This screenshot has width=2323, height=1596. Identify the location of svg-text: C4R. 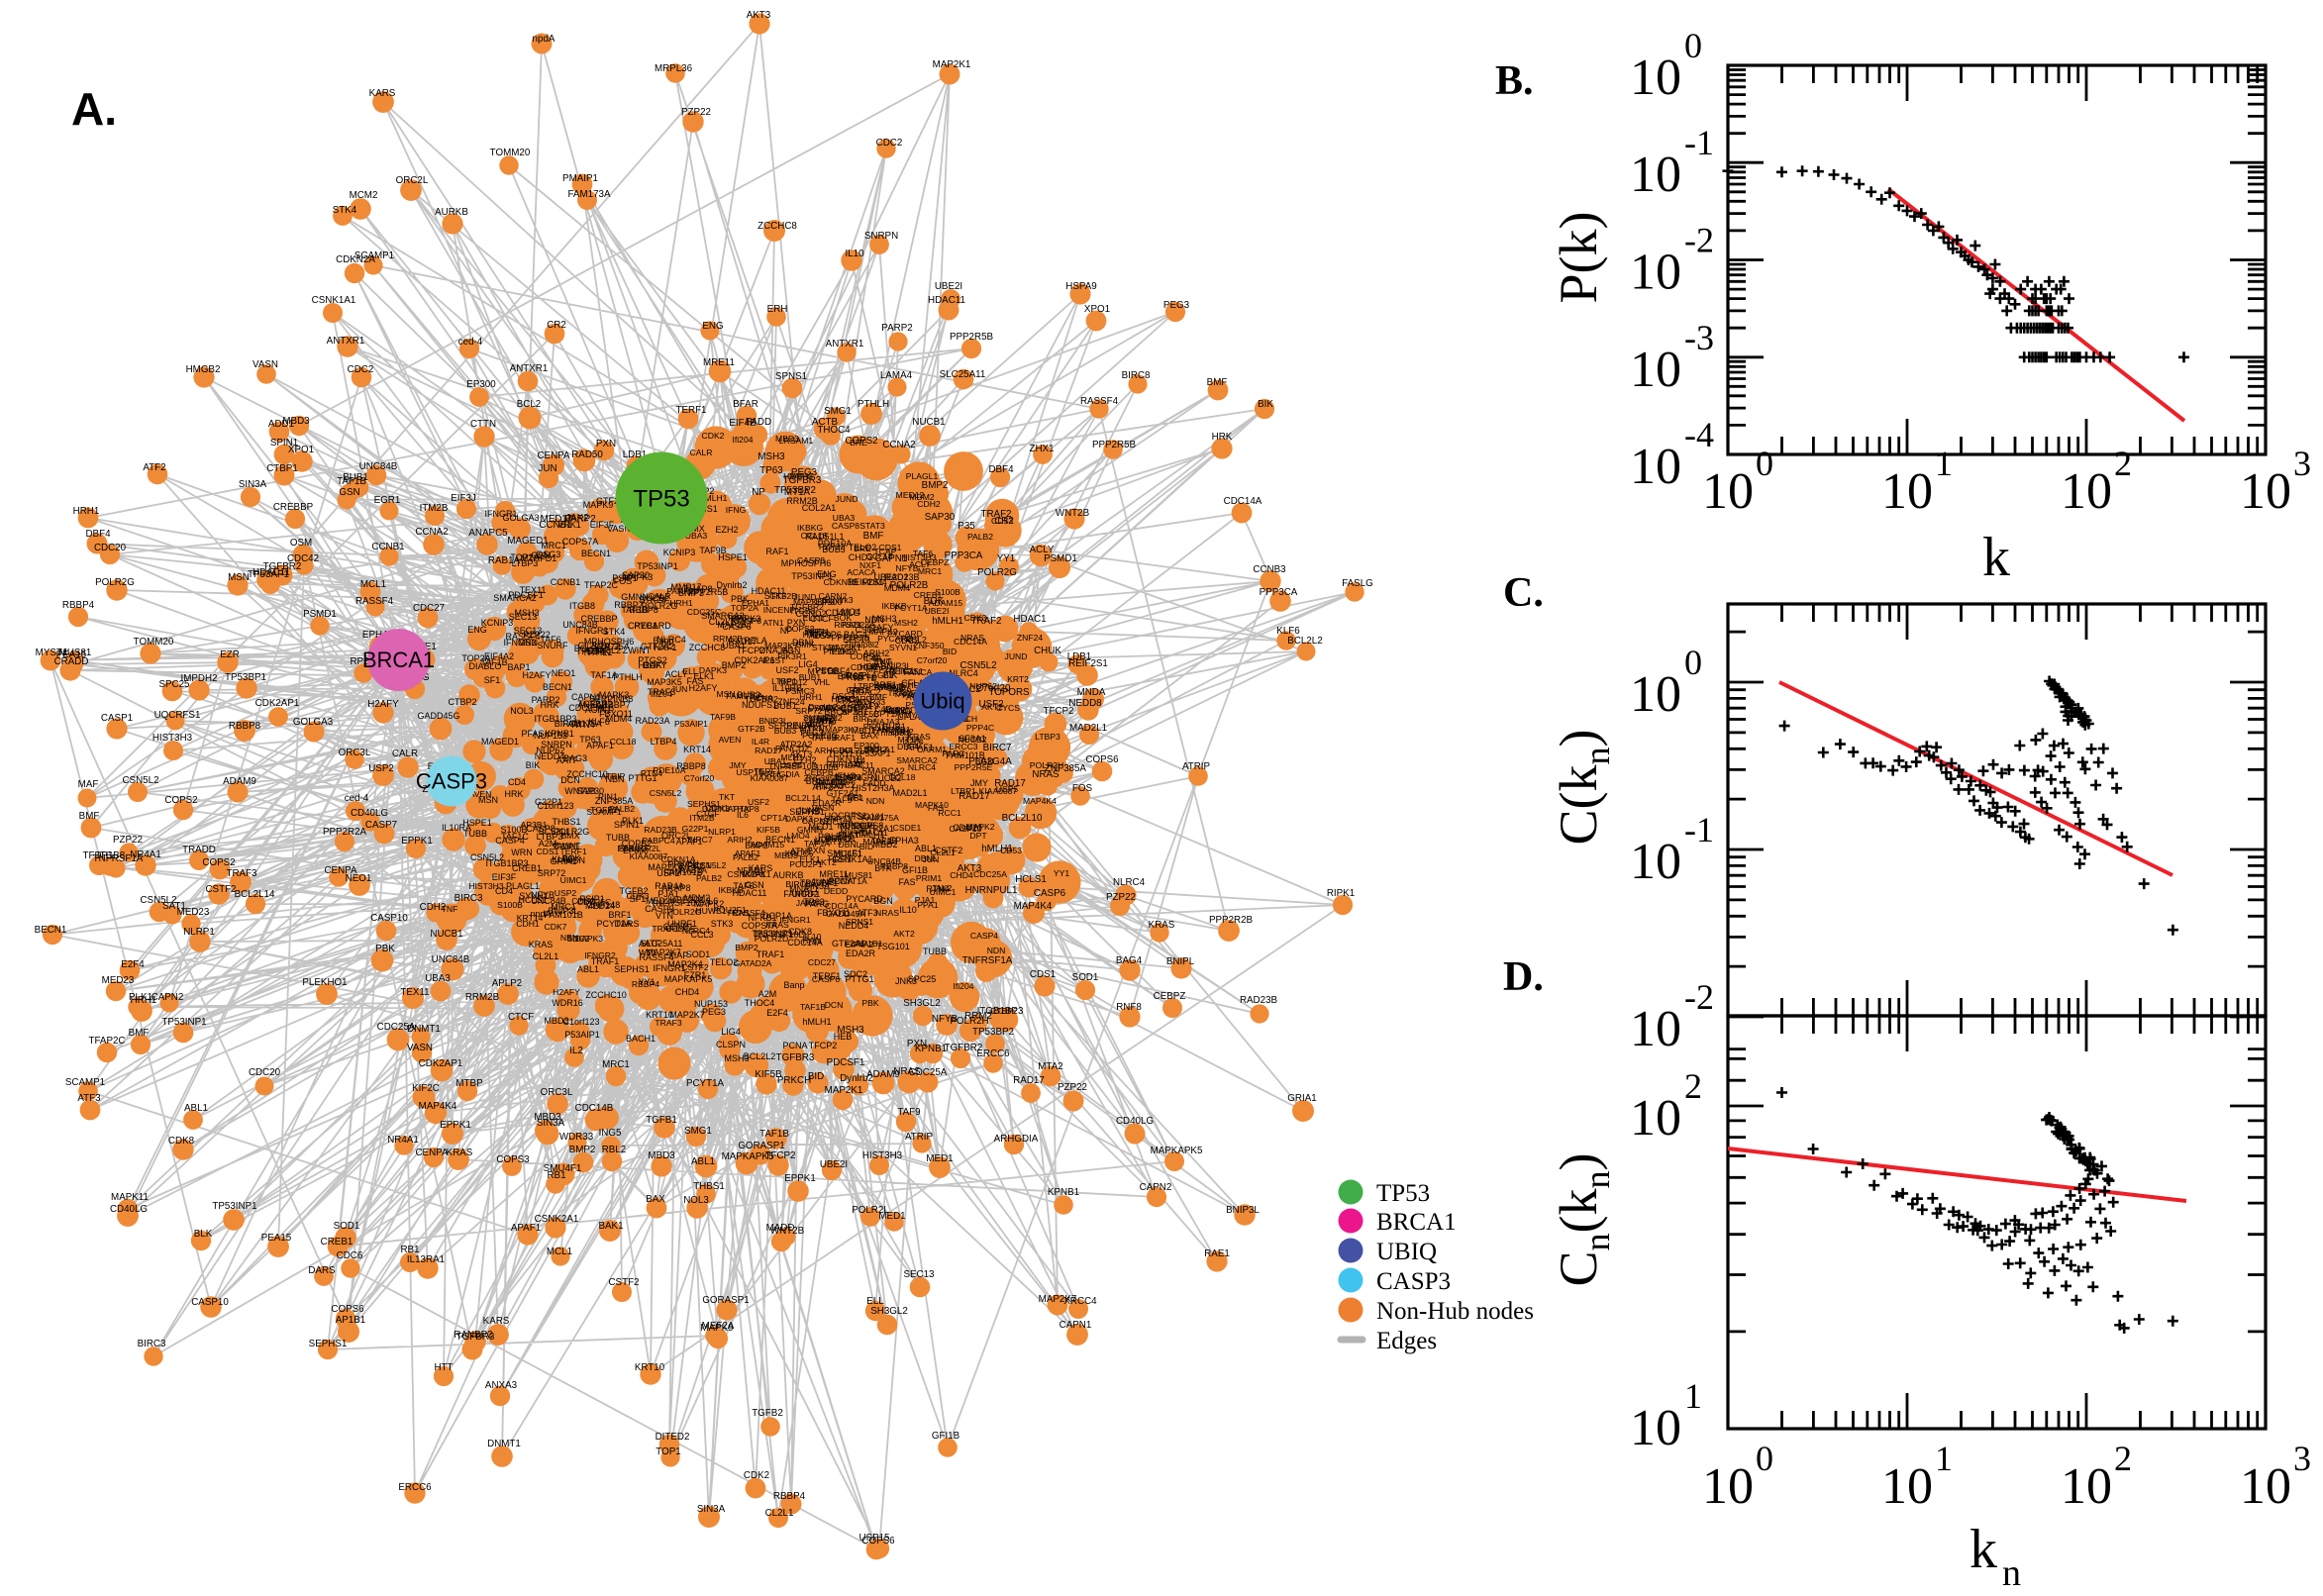
(883, 709).